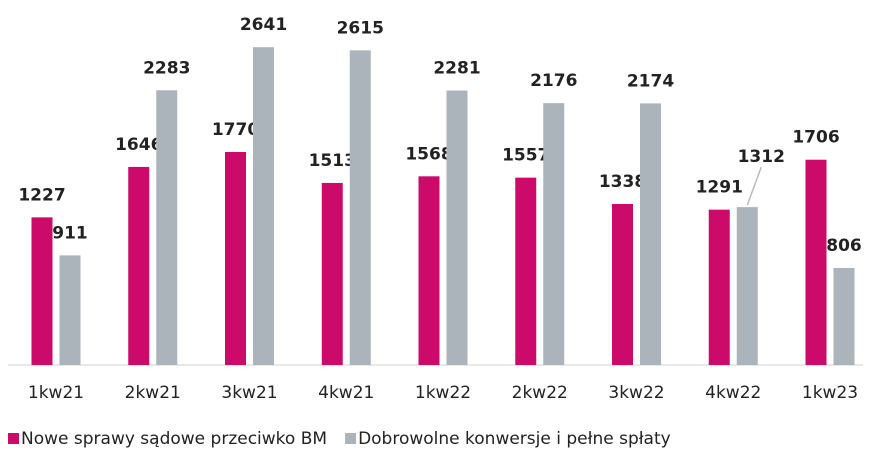  Describe the element at coordinates (138, 145) in the screenshot. I see `value-label: 1646` at that location.